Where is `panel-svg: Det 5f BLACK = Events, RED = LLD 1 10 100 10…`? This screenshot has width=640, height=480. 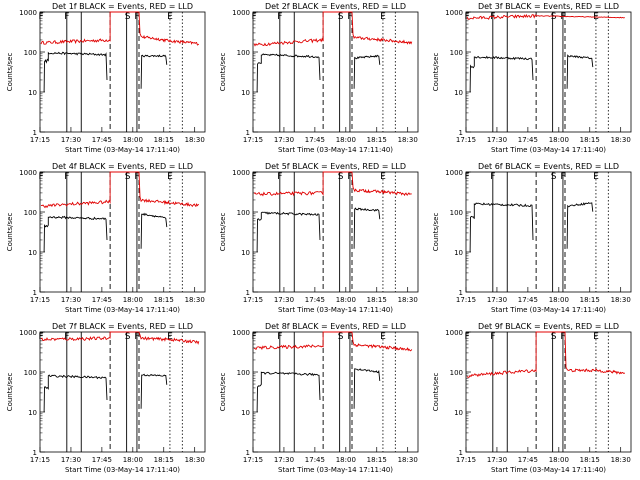
panel-svg: Det 5f BLACK = Events, RED = LLD 1 10 100 10… is located at coordinates (319, 238).